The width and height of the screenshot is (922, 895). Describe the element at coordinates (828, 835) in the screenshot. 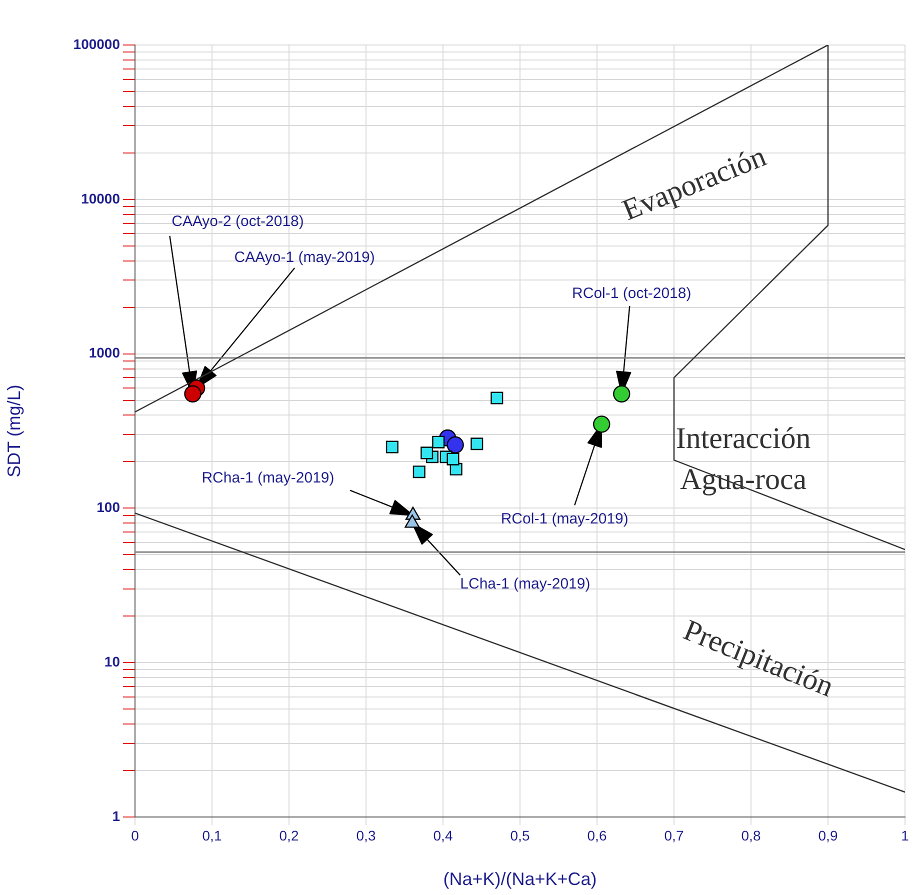

I see `x-tick-label: 0,9` at that location.